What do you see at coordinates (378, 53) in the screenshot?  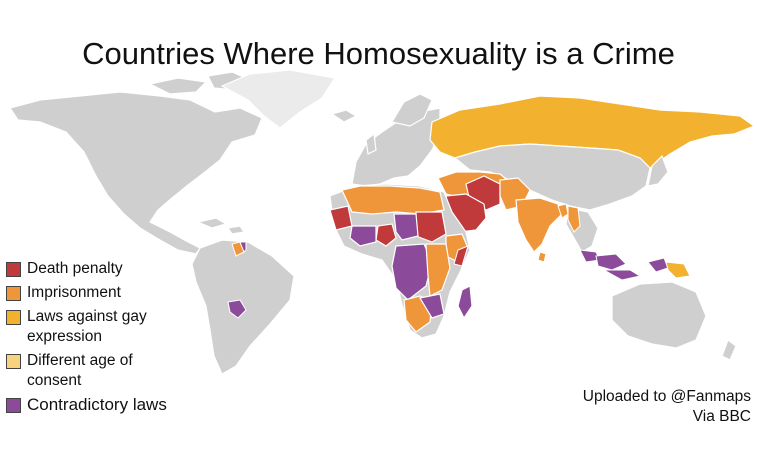 I see `map-title: Countries Where Homosexuality is a Crime` at bounding box center [378, 53].